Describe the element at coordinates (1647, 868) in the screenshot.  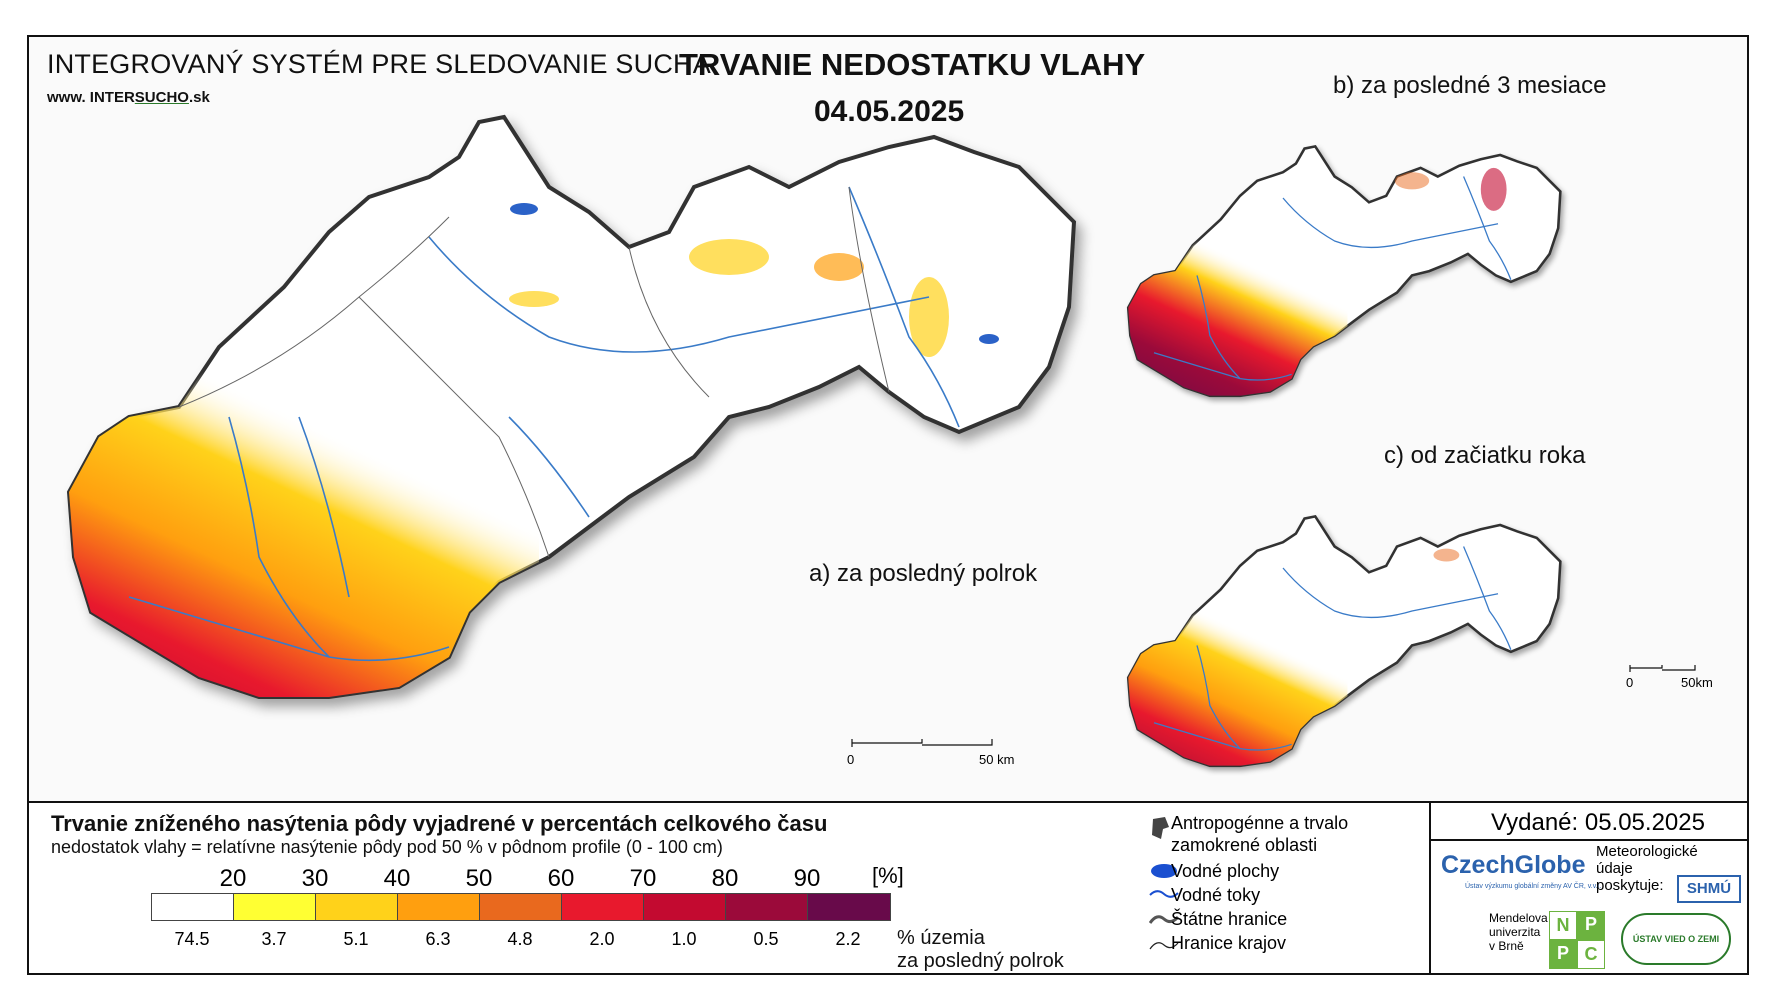
I see `meteo-credit: Meteorologické údaje poskytuje:` at that location.